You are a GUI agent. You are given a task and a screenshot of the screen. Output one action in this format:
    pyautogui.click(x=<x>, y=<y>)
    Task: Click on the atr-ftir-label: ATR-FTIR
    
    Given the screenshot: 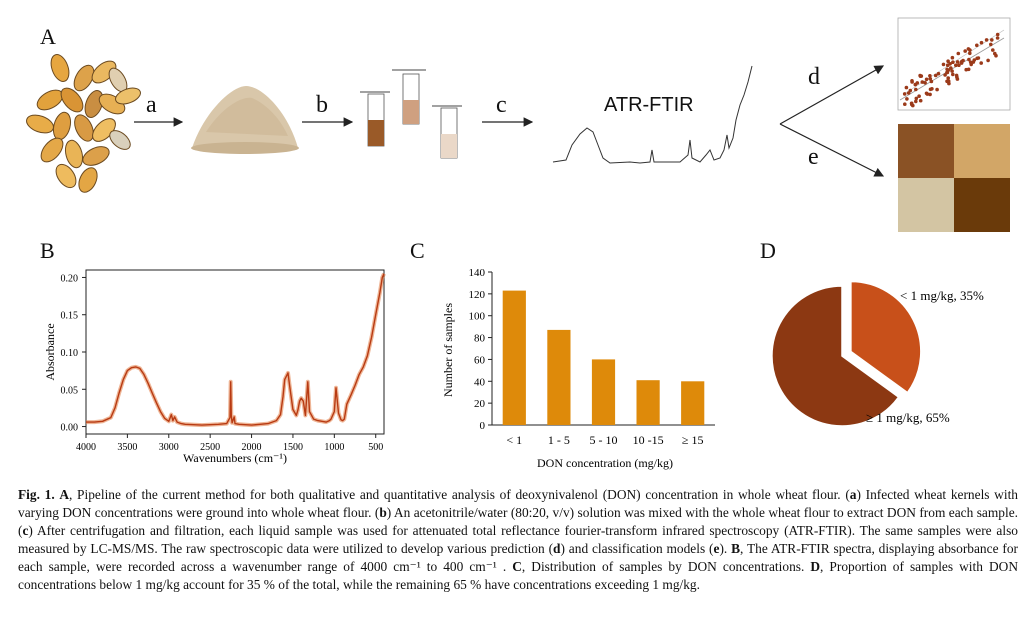 What is the action you would take?
    pyautogui.click(x=649, y=105)
    